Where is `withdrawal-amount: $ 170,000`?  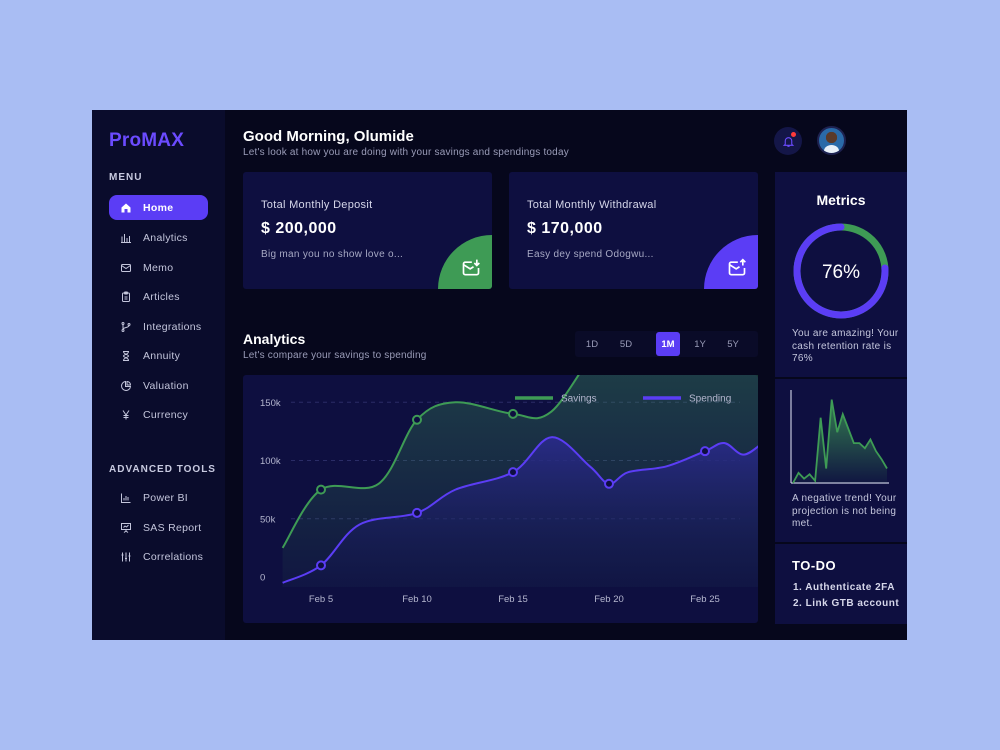 withdrawal-amount: $ 170,000 is located at coordinates (565, 228).